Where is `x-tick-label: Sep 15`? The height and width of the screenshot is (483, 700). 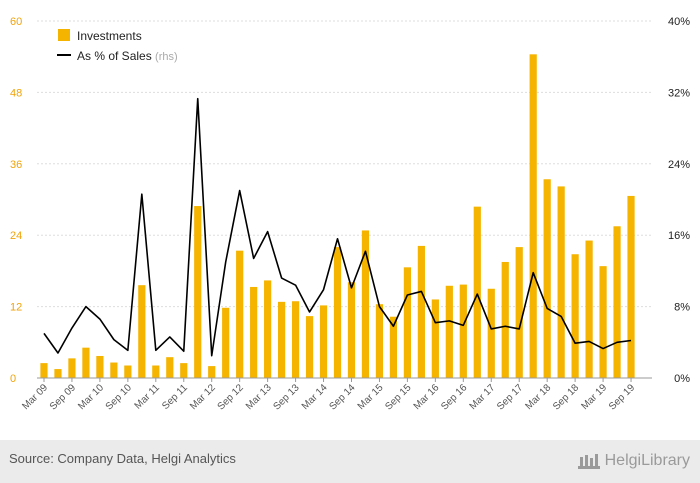 x-tick-label: Sep 15 is located at coordinates (398, 397).